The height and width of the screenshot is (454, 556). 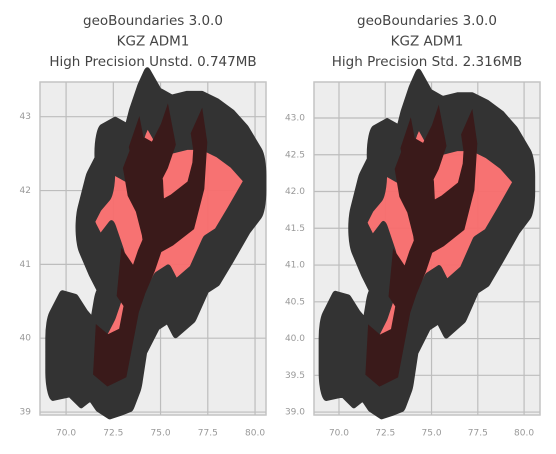 What do you see at coordinates (26, 413) in the screenshot?
I see `y-tick-label: 39` at bounding box center [26, 413].